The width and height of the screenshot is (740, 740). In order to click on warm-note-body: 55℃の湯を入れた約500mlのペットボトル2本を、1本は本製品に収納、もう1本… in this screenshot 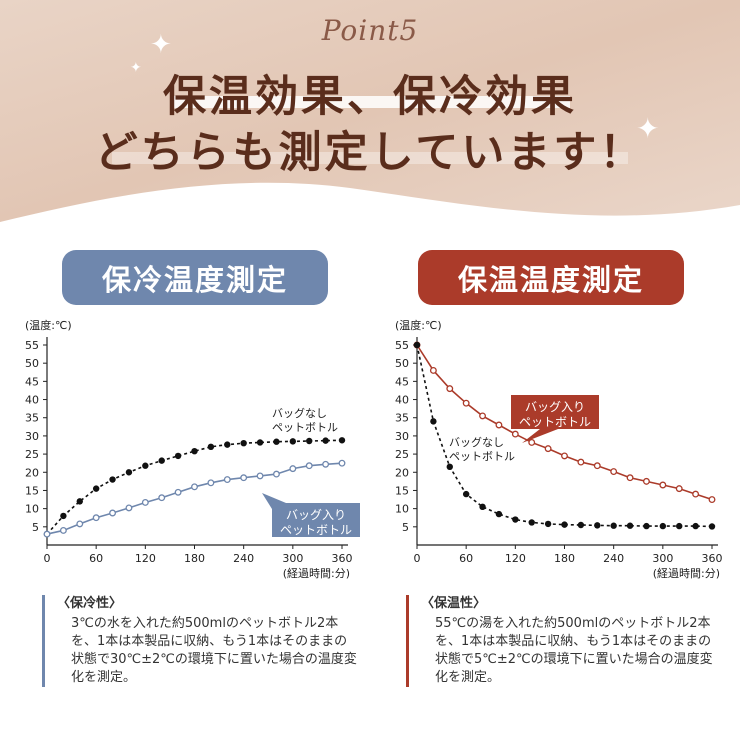, I will do `click(574, 650)`.